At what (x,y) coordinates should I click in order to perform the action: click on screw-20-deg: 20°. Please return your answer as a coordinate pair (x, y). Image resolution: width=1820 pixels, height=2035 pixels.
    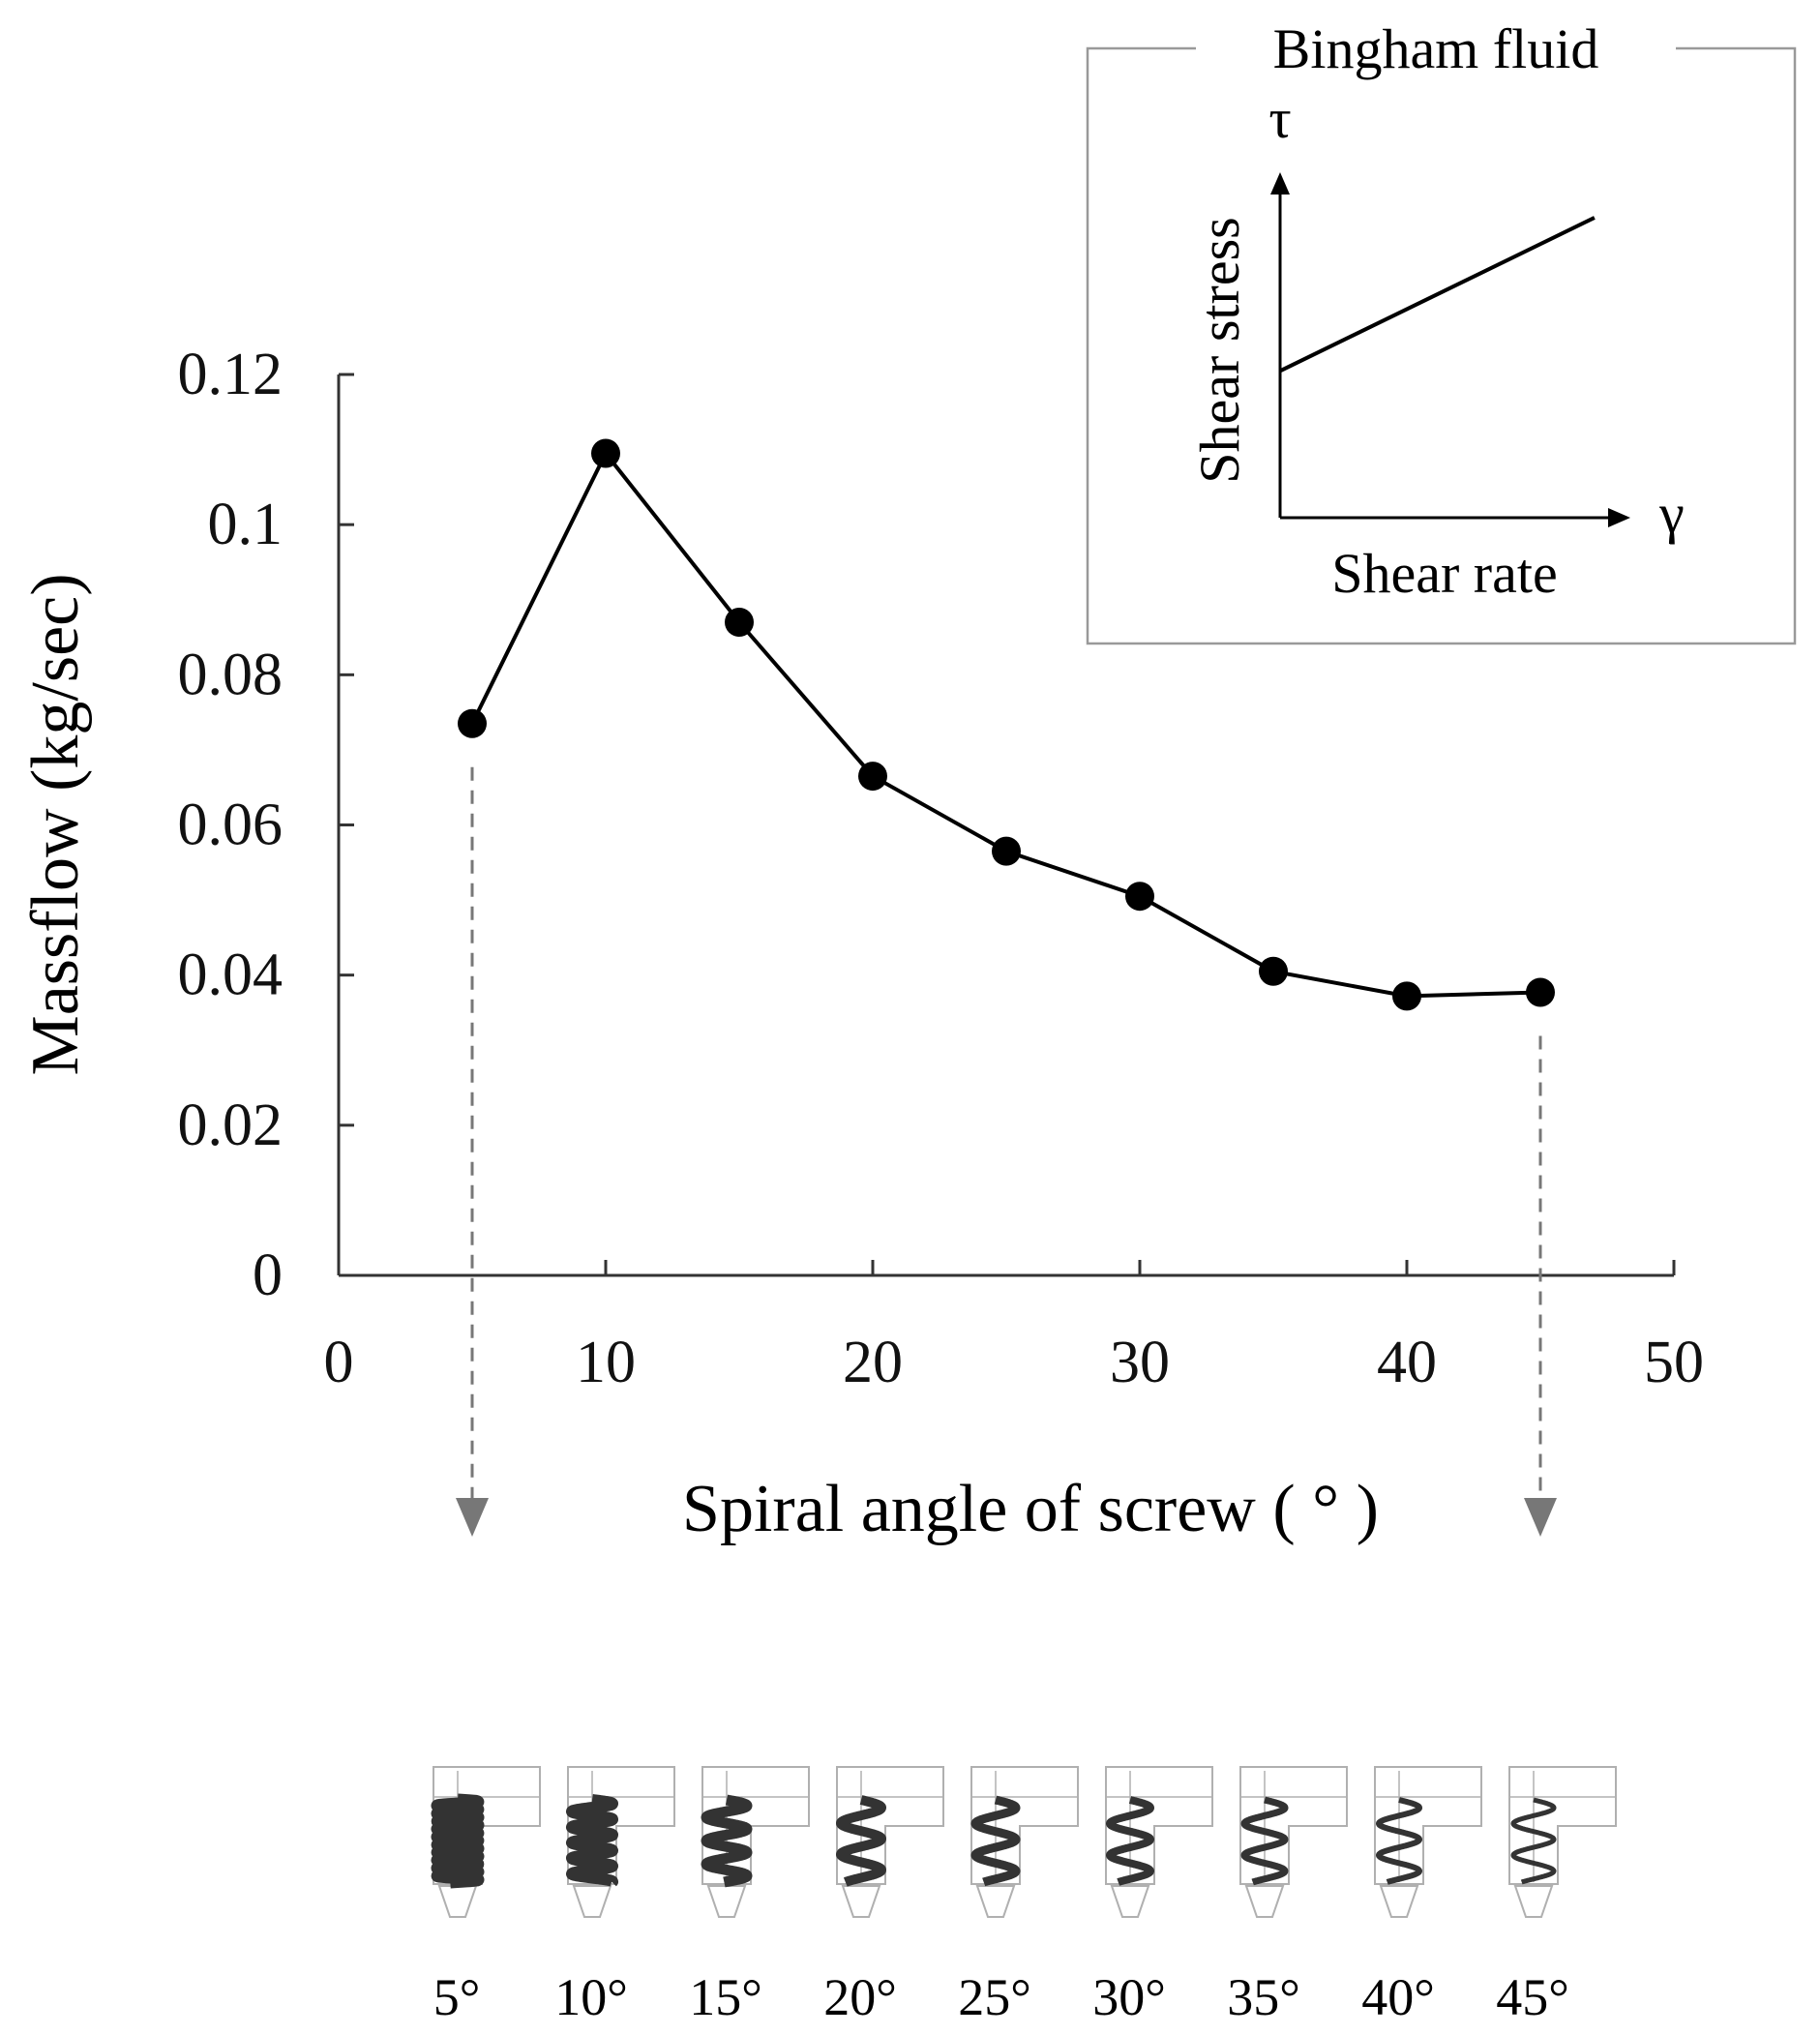
    Looking at the image, I should click on (883, 1896).